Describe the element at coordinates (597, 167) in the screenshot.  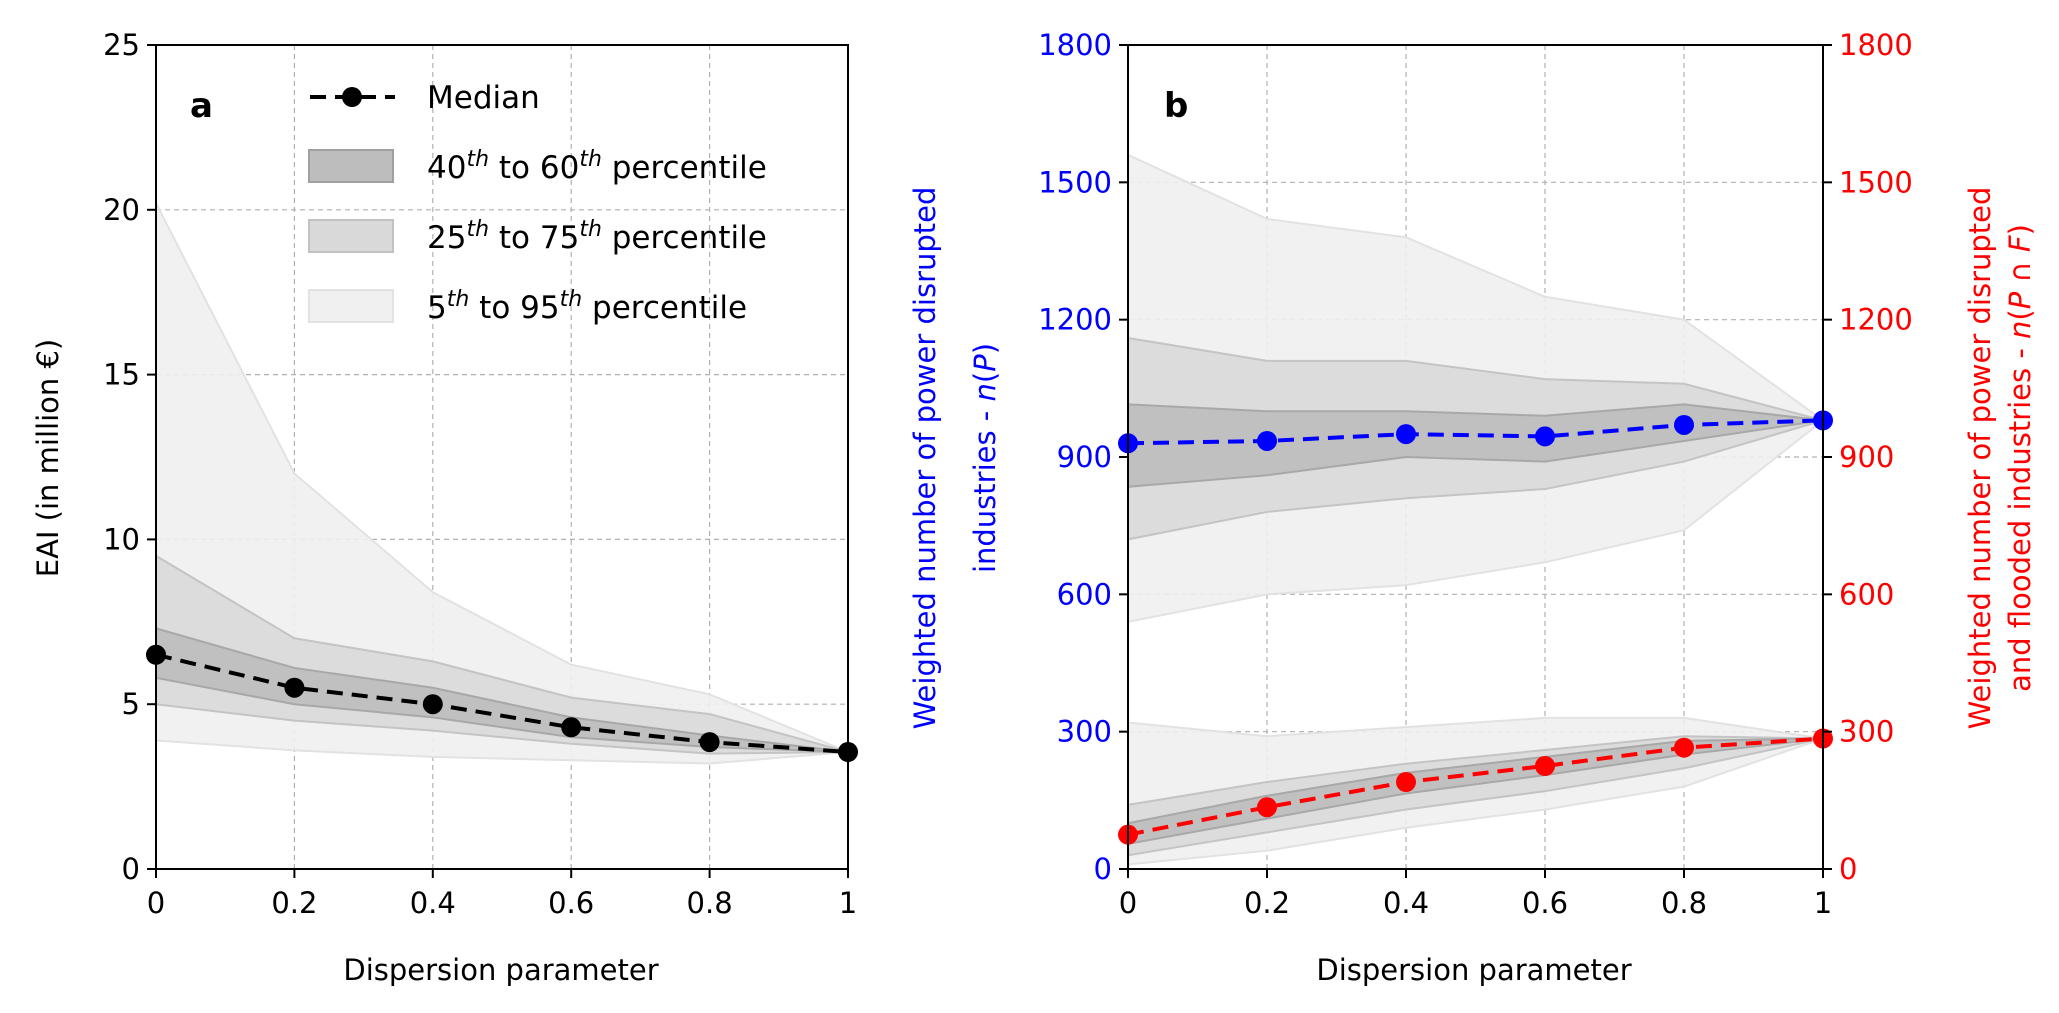
I see `legend-label-40-60: 40th to 60th percentile` at that location.